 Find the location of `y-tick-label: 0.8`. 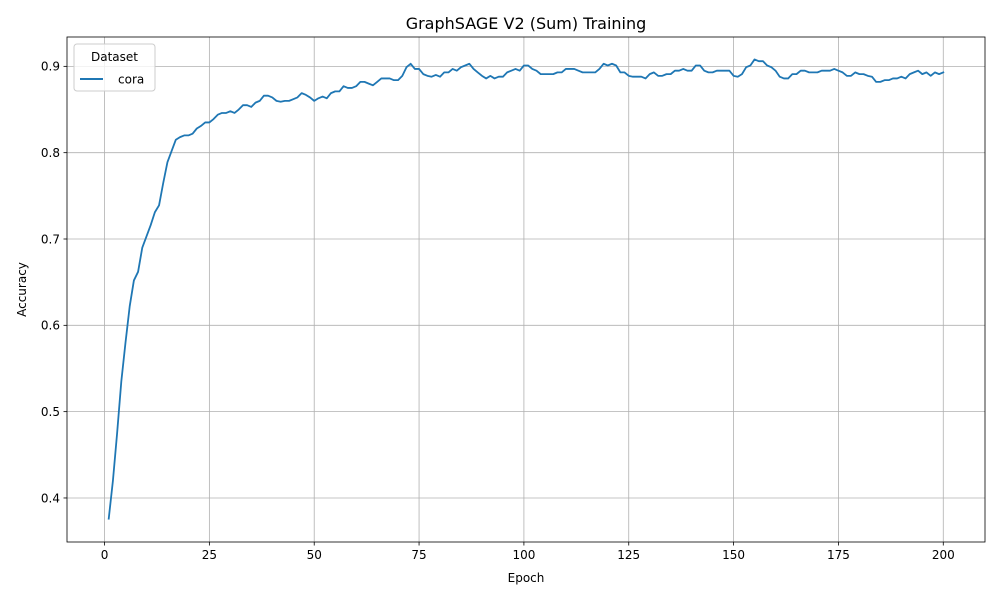

y-tick-label: 0.8 is located at coordinates (50, 153).